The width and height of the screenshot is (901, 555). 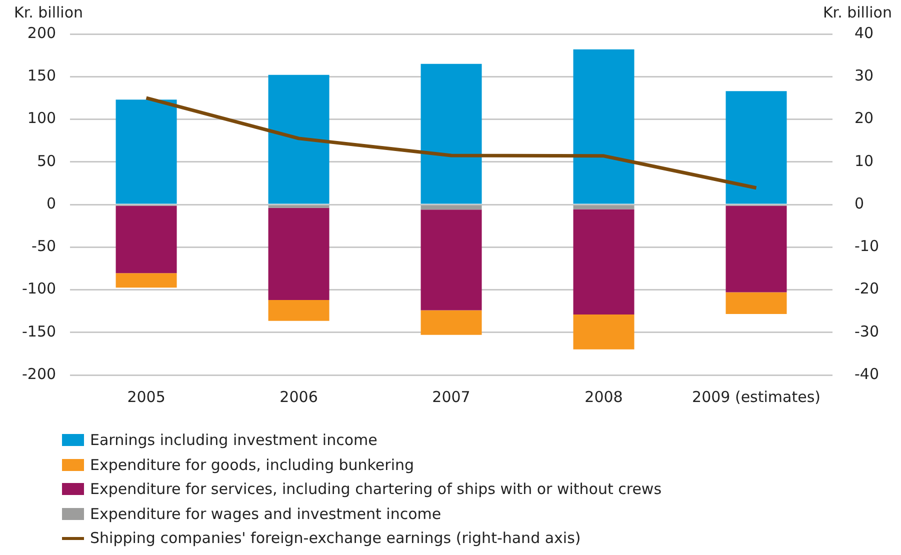 What do you see at coordinates (41, 33) in the screenshot?
I see `y-tick-label: 200` at bounding box center [41, 33].